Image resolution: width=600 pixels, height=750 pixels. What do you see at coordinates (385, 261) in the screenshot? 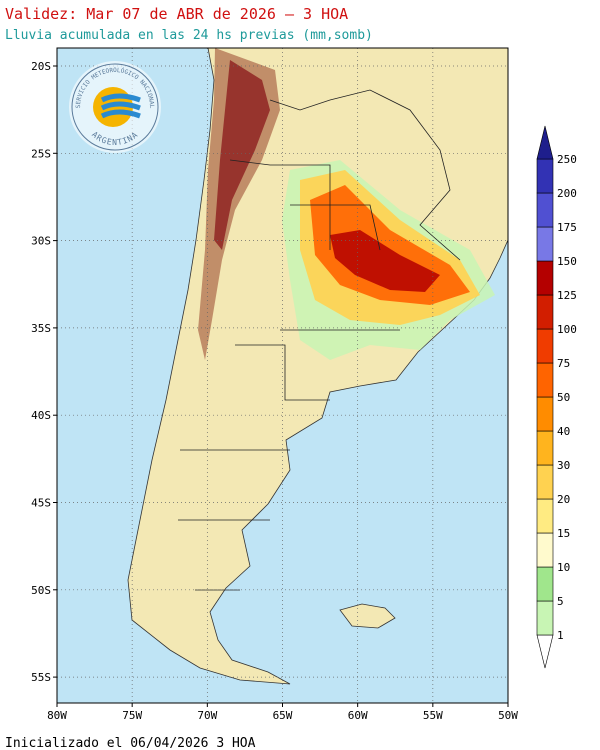
I see `rain-intense` at bounding box center [385, 261].